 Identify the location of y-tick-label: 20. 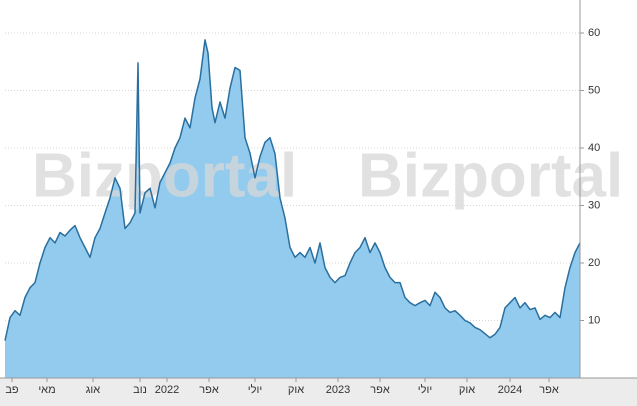
(594, 263).